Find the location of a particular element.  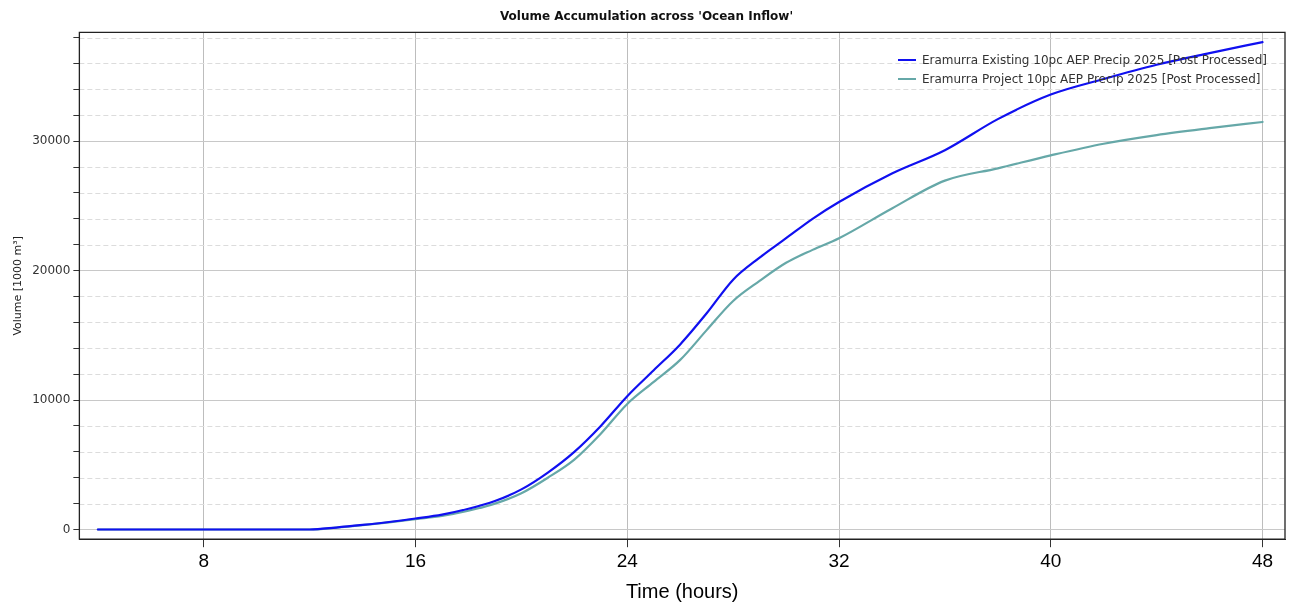

y-tick-label: 10000 is located at coordinates (51, 399).